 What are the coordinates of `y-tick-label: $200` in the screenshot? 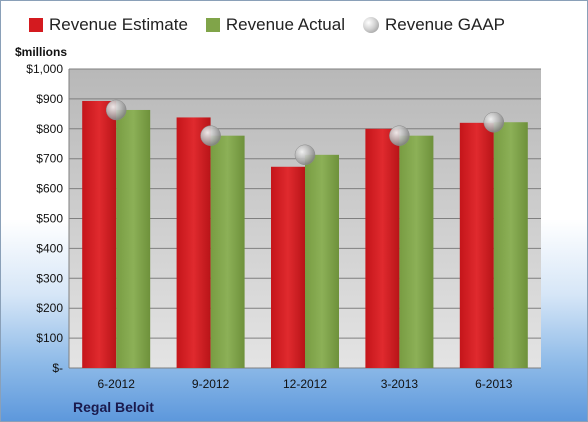 It's located at (49, 308).